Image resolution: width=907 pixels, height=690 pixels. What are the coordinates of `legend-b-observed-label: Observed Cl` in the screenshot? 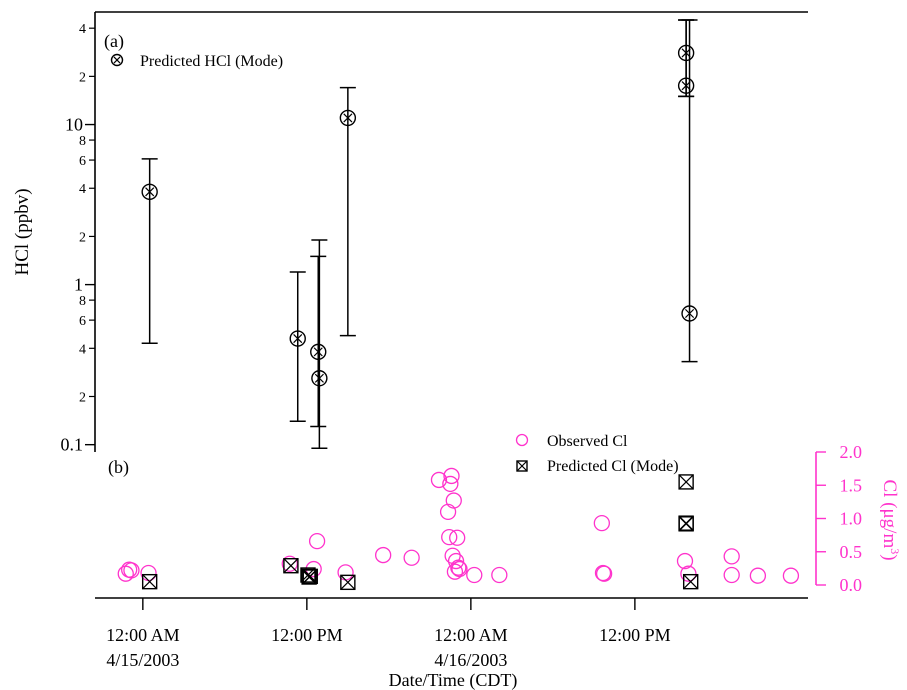 It's located at (587, 441).